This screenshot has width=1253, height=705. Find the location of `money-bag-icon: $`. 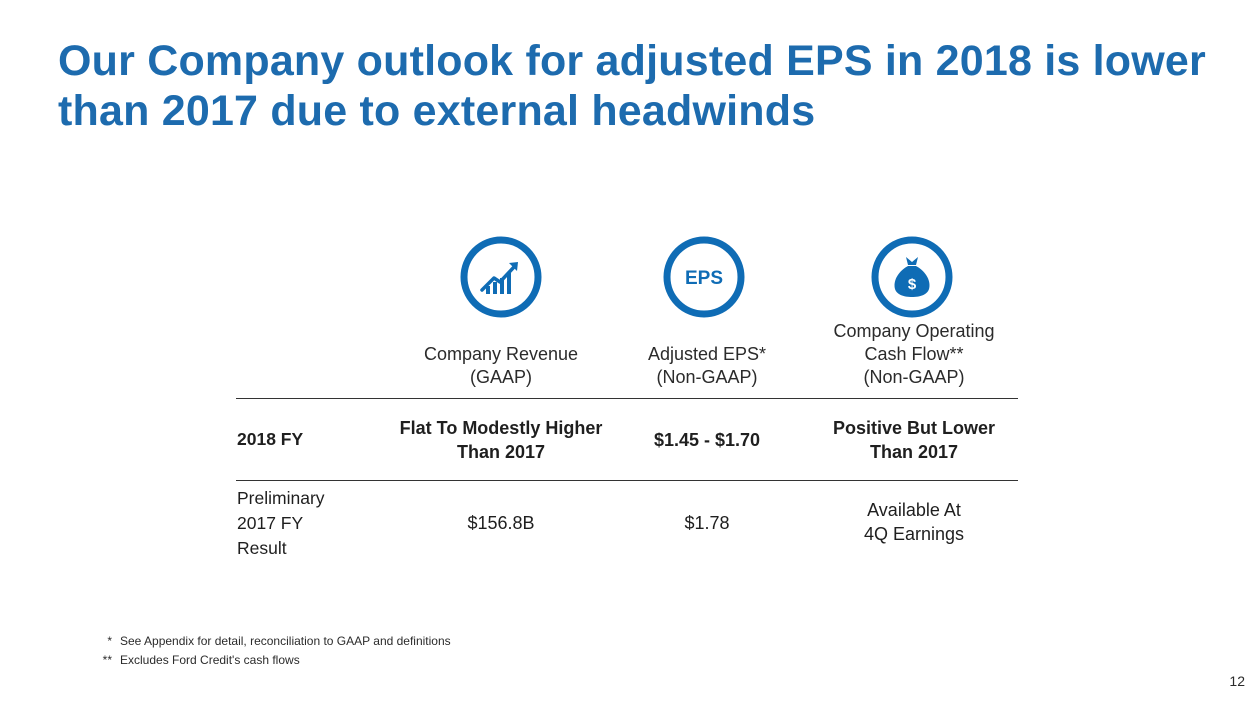

money-bag-icon: $ is located at coordinates (912, 277).